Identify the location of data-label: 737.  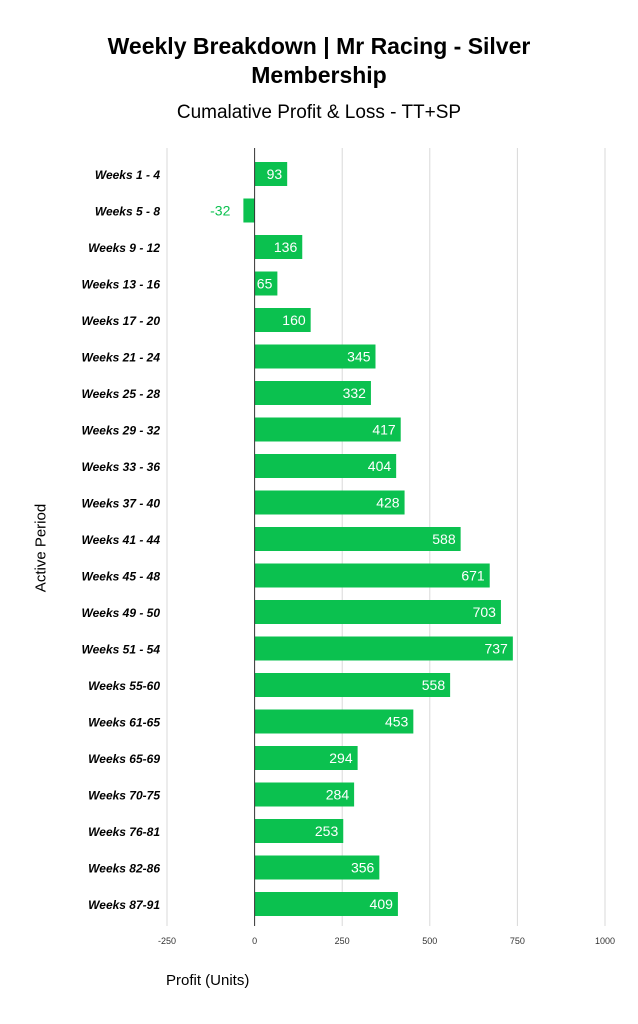
(496, 649).